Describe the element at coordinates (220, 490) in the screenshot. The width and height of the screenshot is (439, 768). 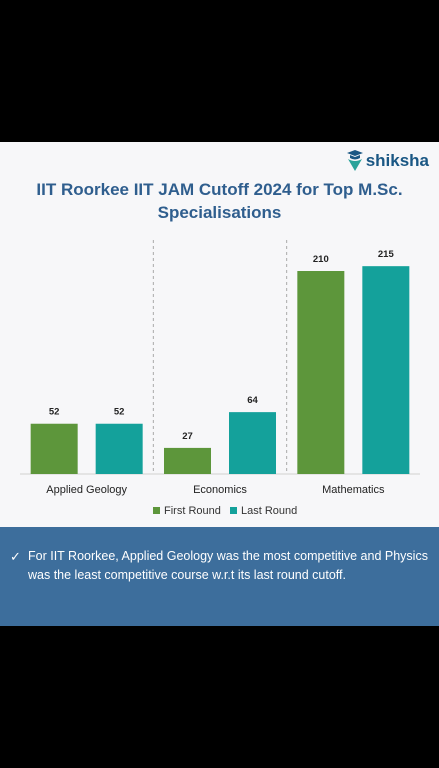
I see `x-tick-label: Economics` at that location.